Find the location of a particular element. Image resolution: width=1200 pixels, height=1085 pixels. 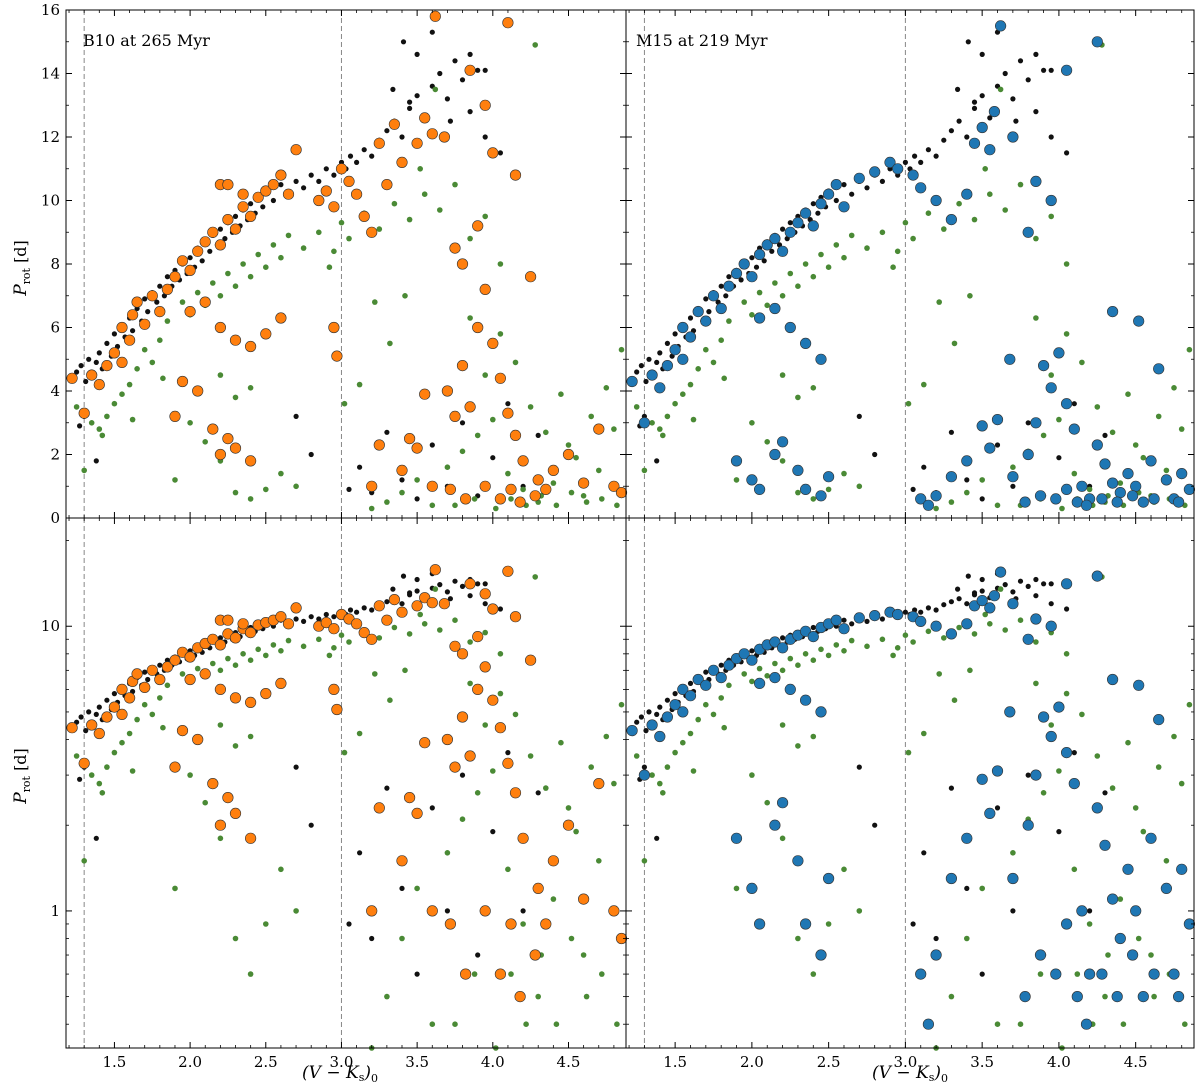

x-tick-label: 4.5 is located at coordinates (569, 1062).